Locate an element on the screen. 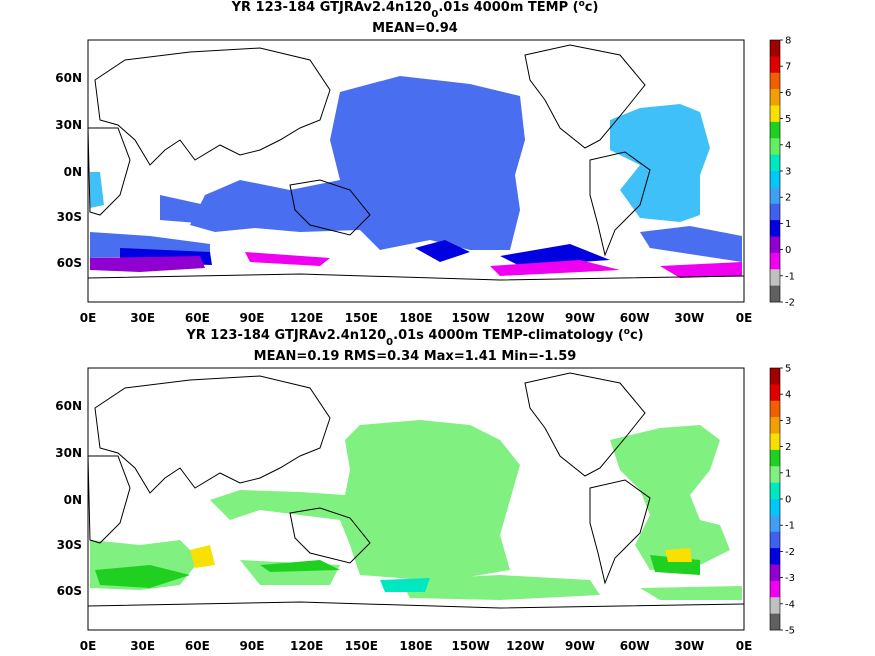  panel-1-field-blue-sa is located at coordinates (691, 244).